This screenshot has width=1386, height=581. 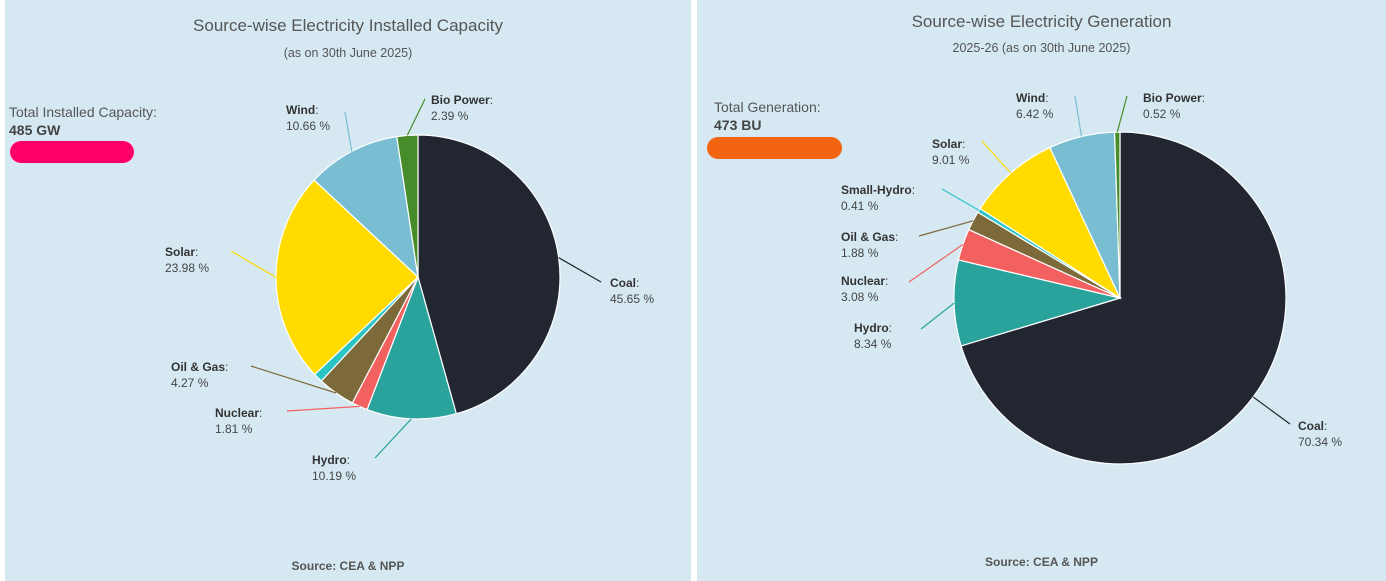 I want to click on slice-value-solar: 23.98 %, so click(x=187, y=268).